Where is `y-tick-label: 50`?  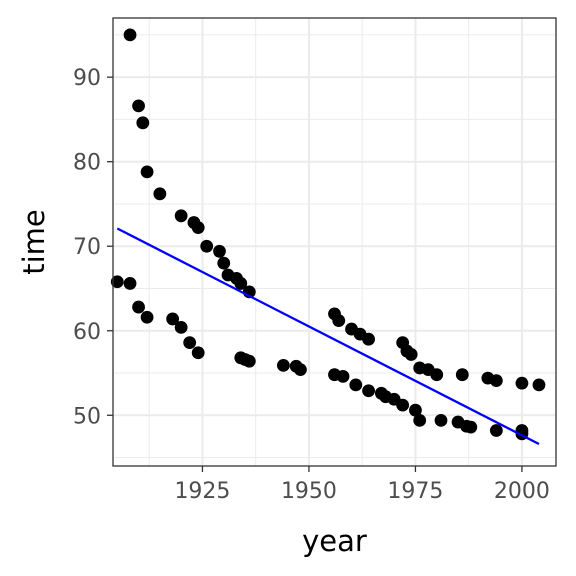 y-tick-label: 50 is located at coordinates (87, 416).